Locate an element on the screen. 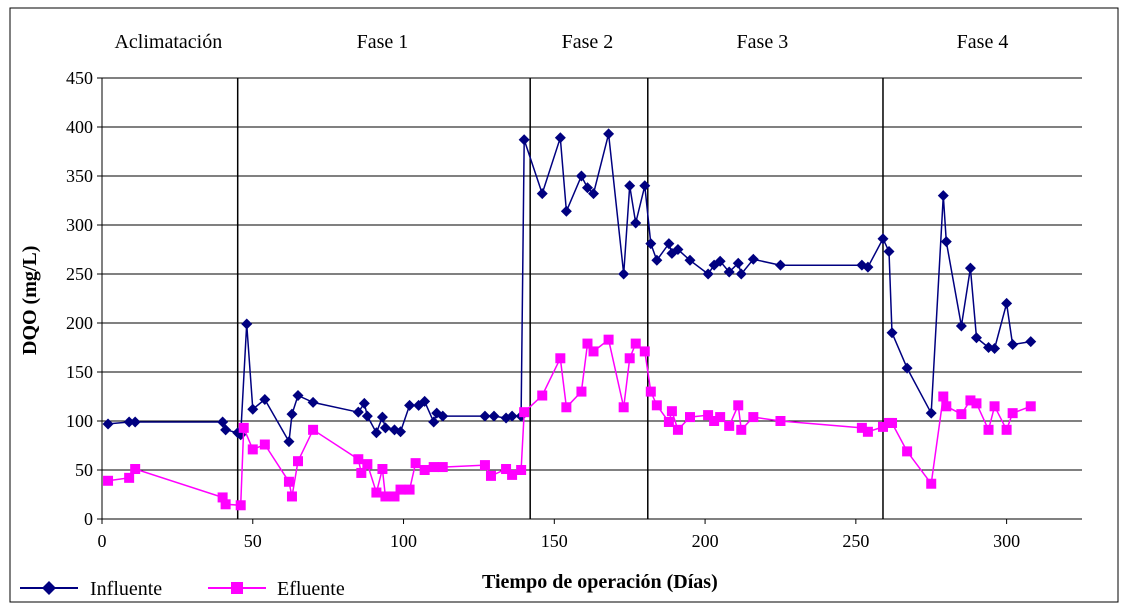 The width and height of the screenshot is (1124, 605). x-tick-label: 0 is located at coordinates (102, 541).